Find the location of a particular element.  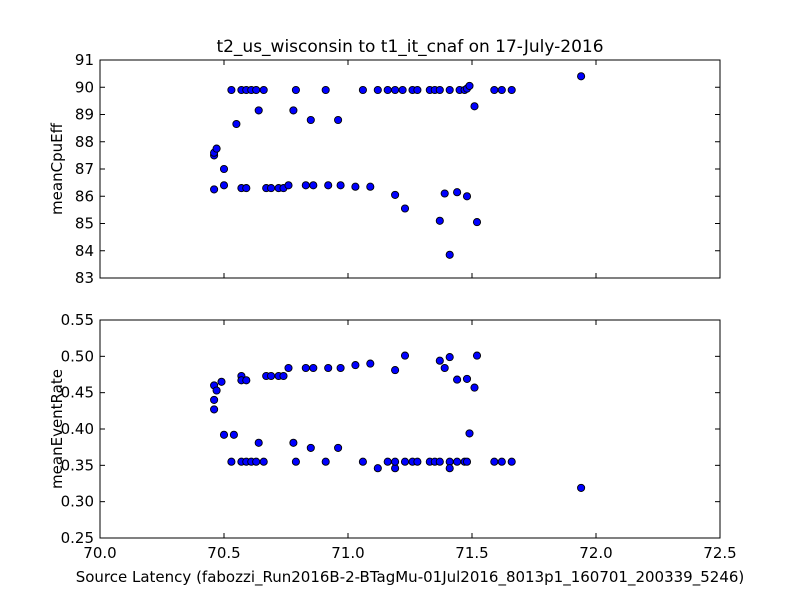

y-tick-label: 83 is located at coordinates (84, 278).